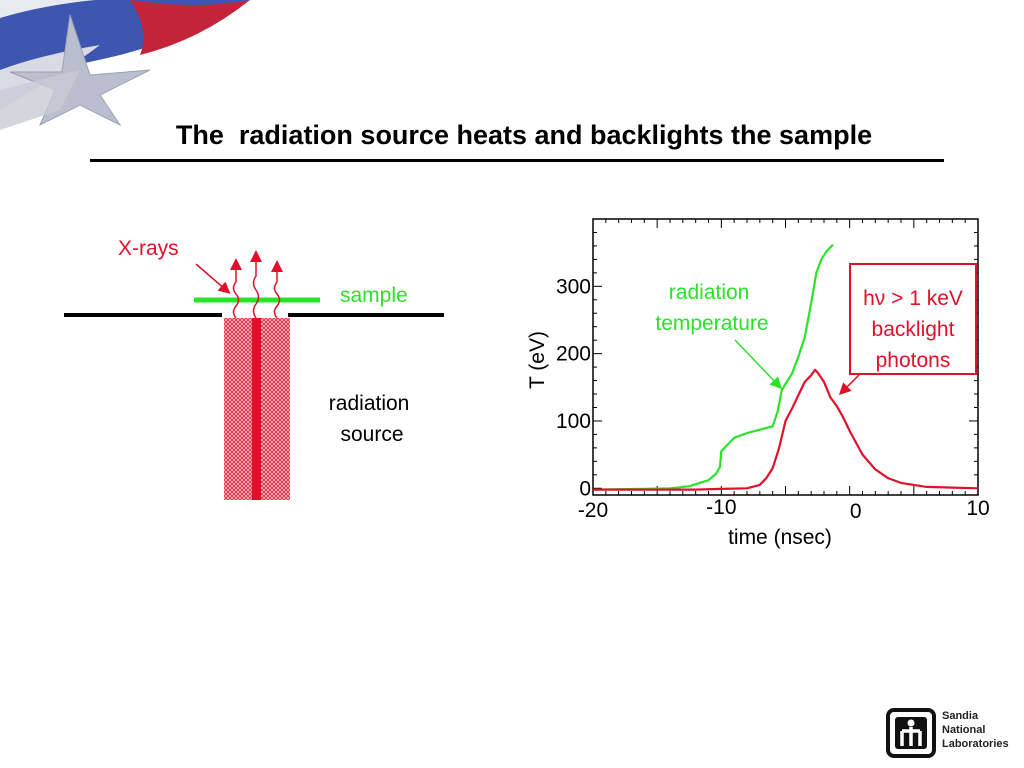 This screenshot has height=768, width=1024. Describe the element at coordinates (537, 360) in the screenshot. I see `y-axis-label: T (eV)` at that location.